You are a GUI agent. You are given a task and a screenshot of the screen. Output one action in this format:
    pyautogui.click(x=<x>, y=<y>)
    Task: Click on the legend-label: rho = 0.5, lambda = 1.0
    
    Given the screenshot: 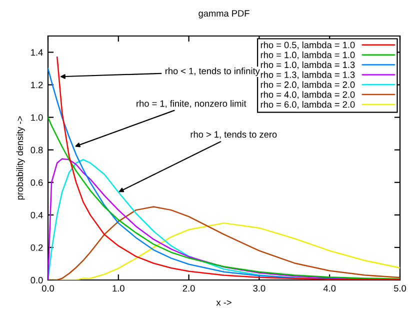 What is the action you would take?
    pyautogui.click(x=307, y=46)
    